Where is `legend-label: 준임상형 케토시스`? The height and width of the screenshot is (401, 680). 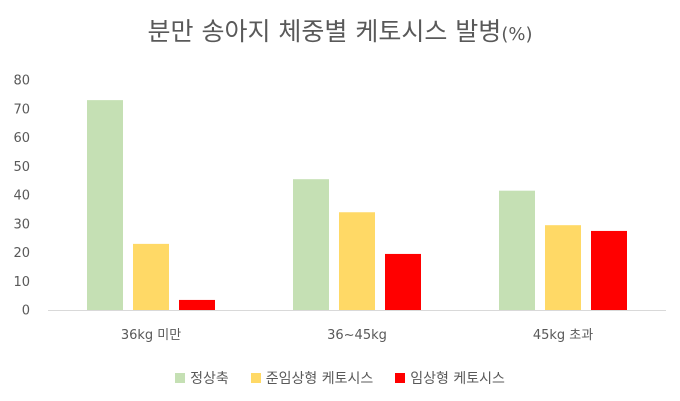 legend-label: 준임상형 케토시스 is located at coordinates (319, 379).